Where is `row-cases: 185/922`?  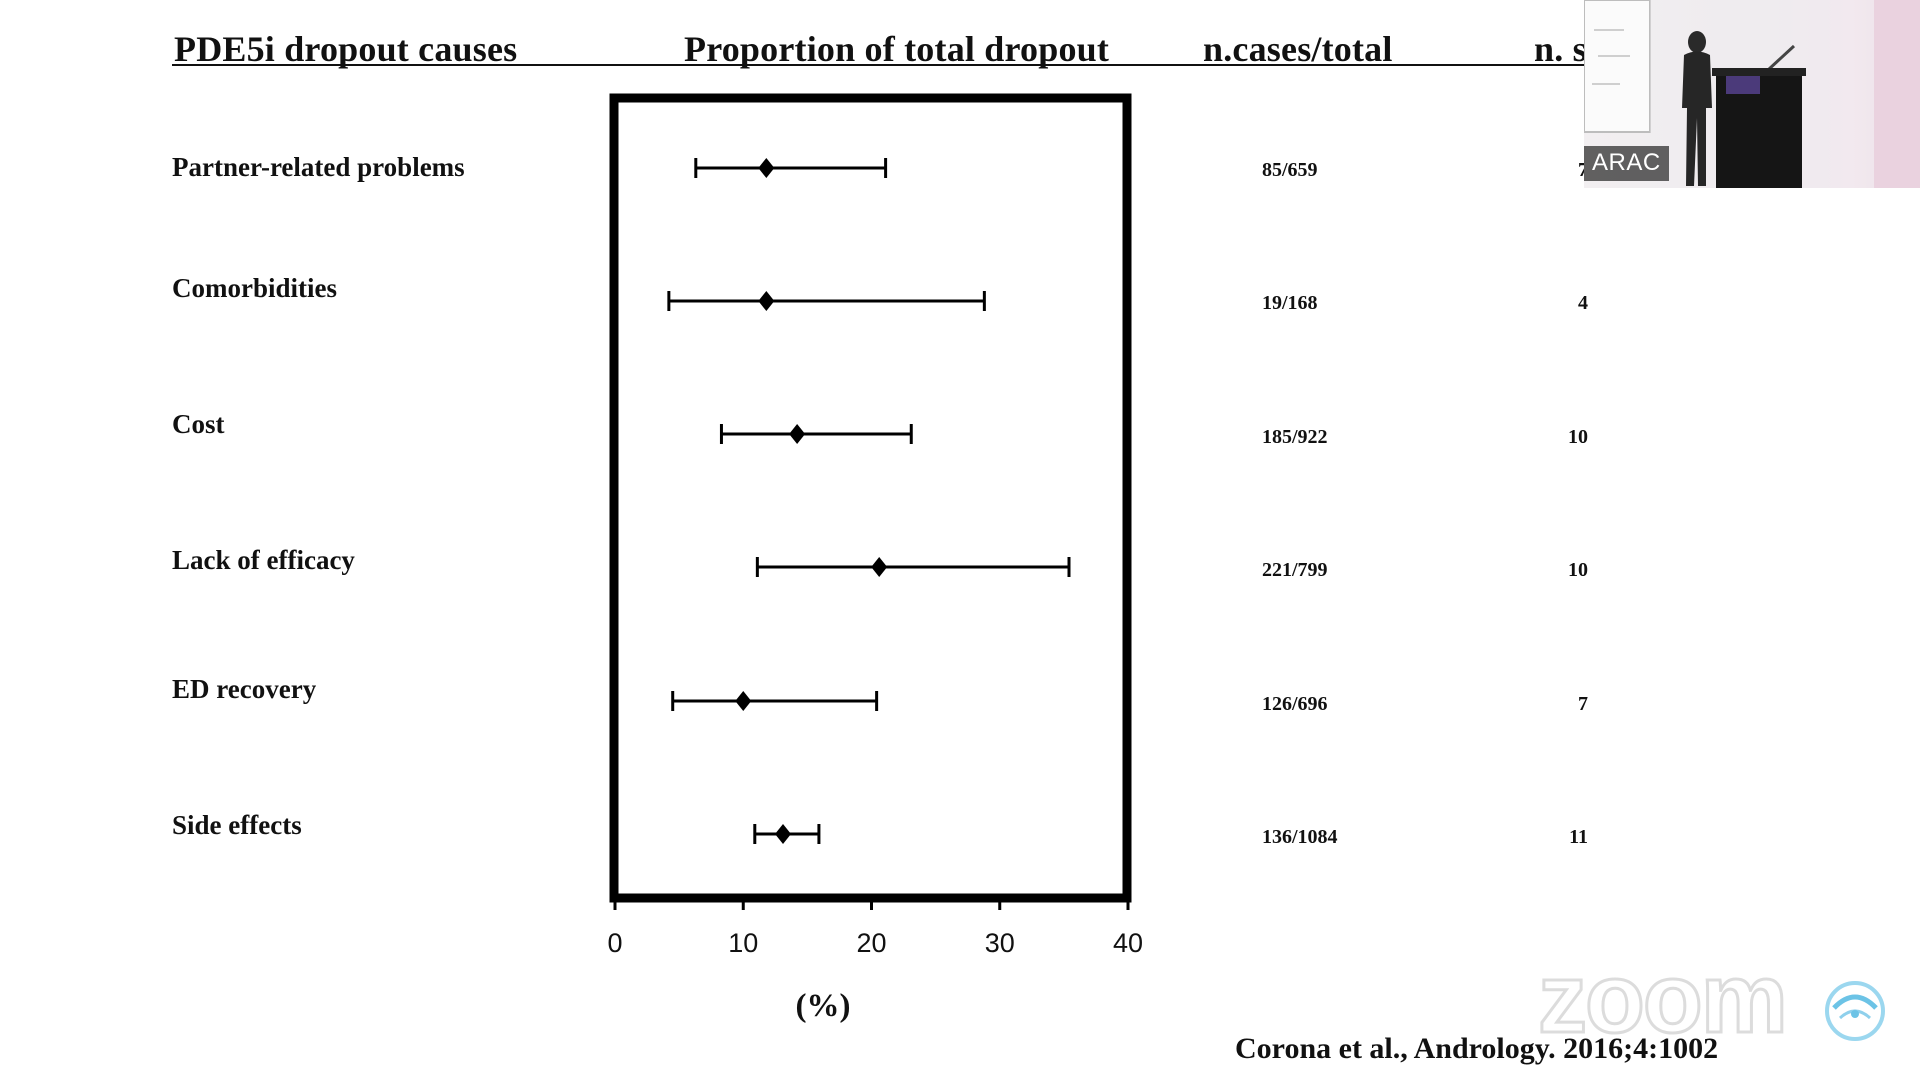
row-cases: 185/922 is located at coordinates (1295, 437).